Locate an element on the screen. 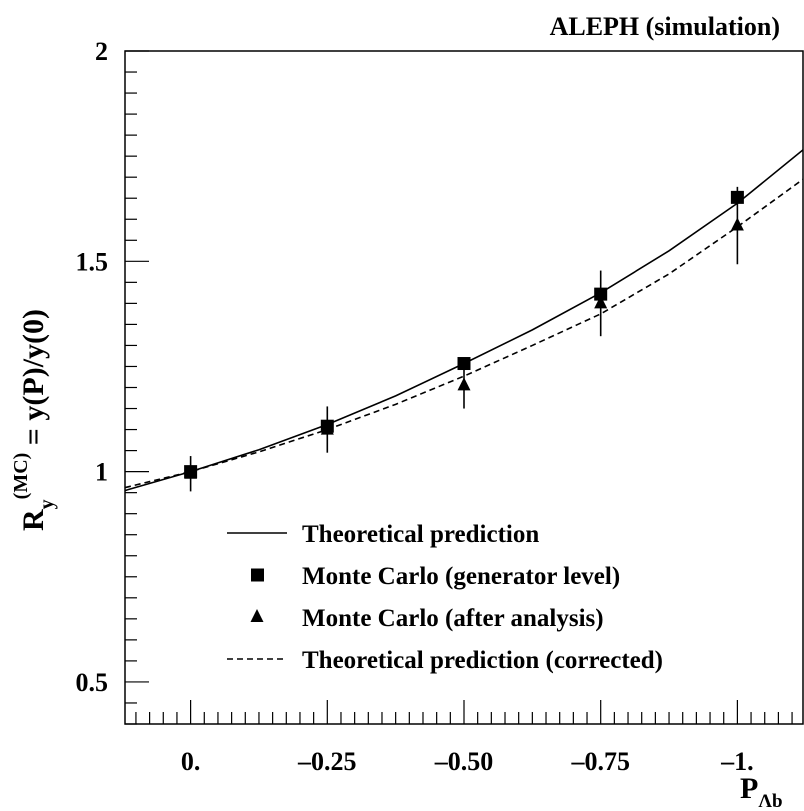 This screenshot has height=811, width=804. x-axis-title: PΛb is located at coordinates (761, 791).